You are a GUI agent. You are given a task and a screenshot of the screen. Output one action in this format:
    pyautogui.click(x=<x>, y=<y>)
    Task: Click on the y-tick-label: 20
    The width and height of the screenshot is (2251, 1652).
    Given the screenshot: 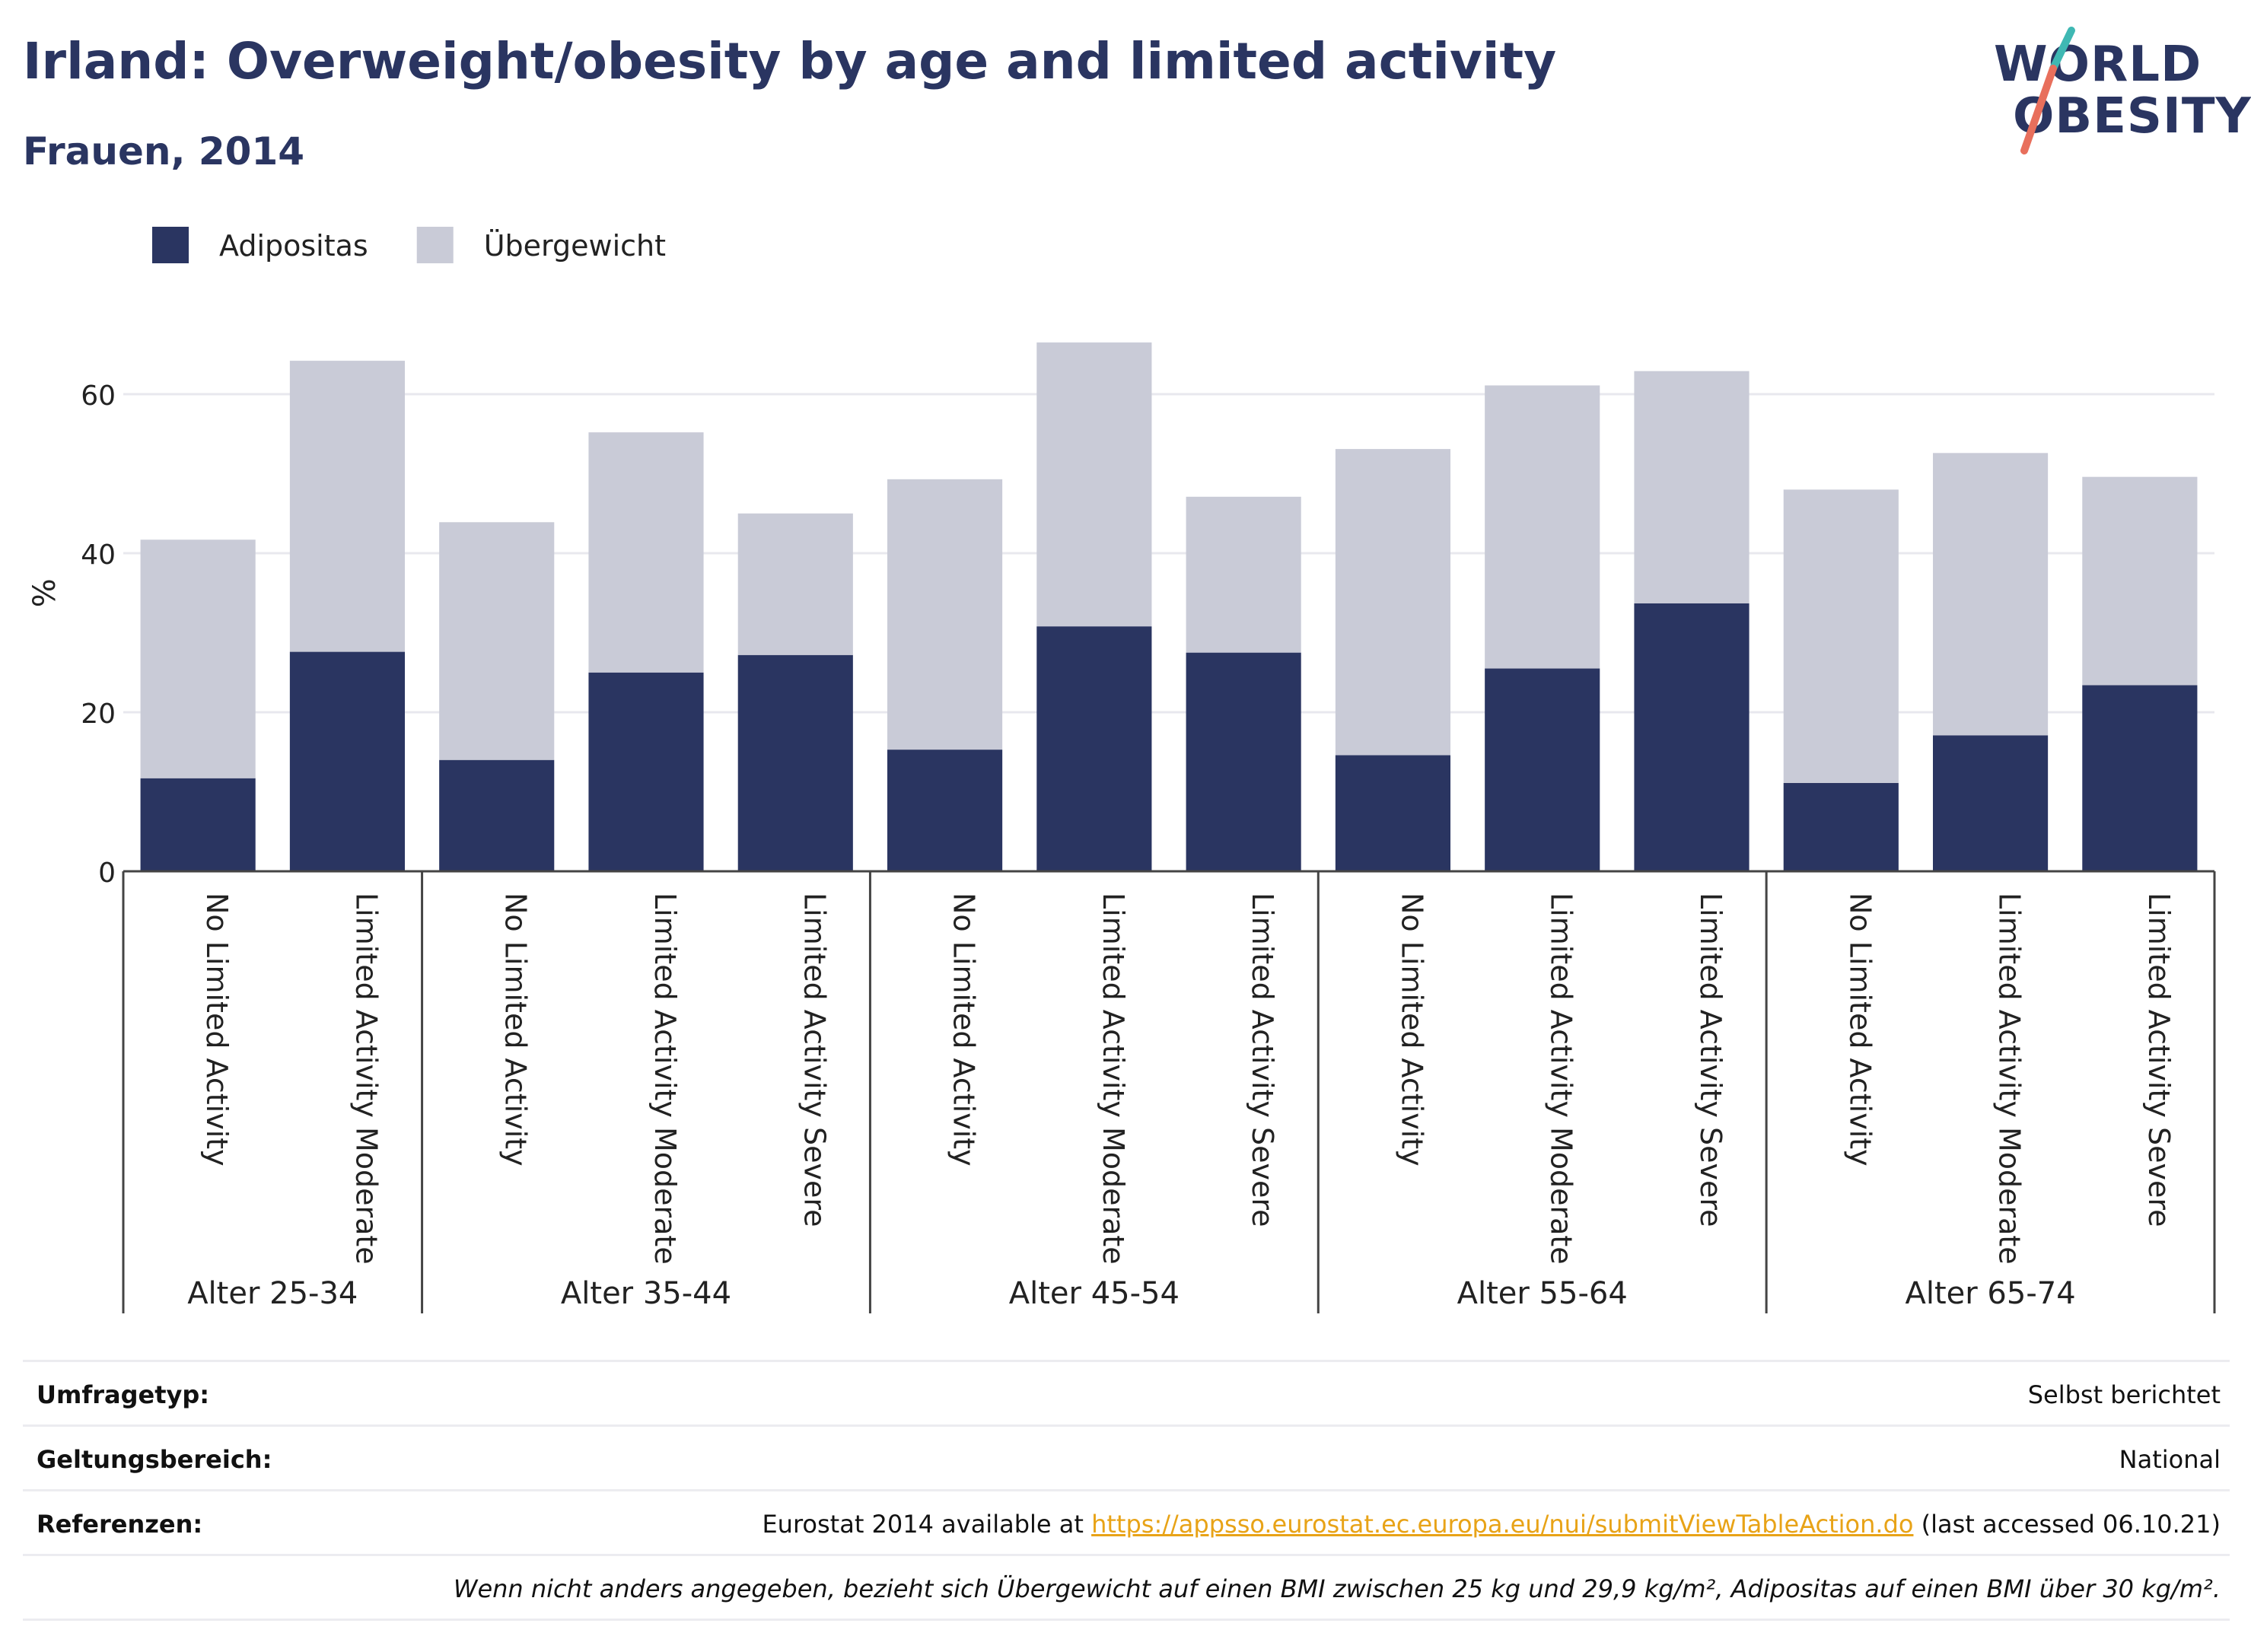 What is the action you would take?
    pyautogui.click(x=98, y=714)
    